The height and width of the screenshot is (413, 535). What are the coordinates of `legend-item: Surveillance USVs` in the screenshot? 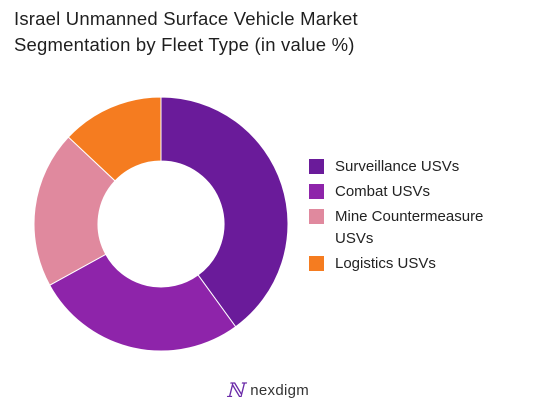 It's located at (419, 167).